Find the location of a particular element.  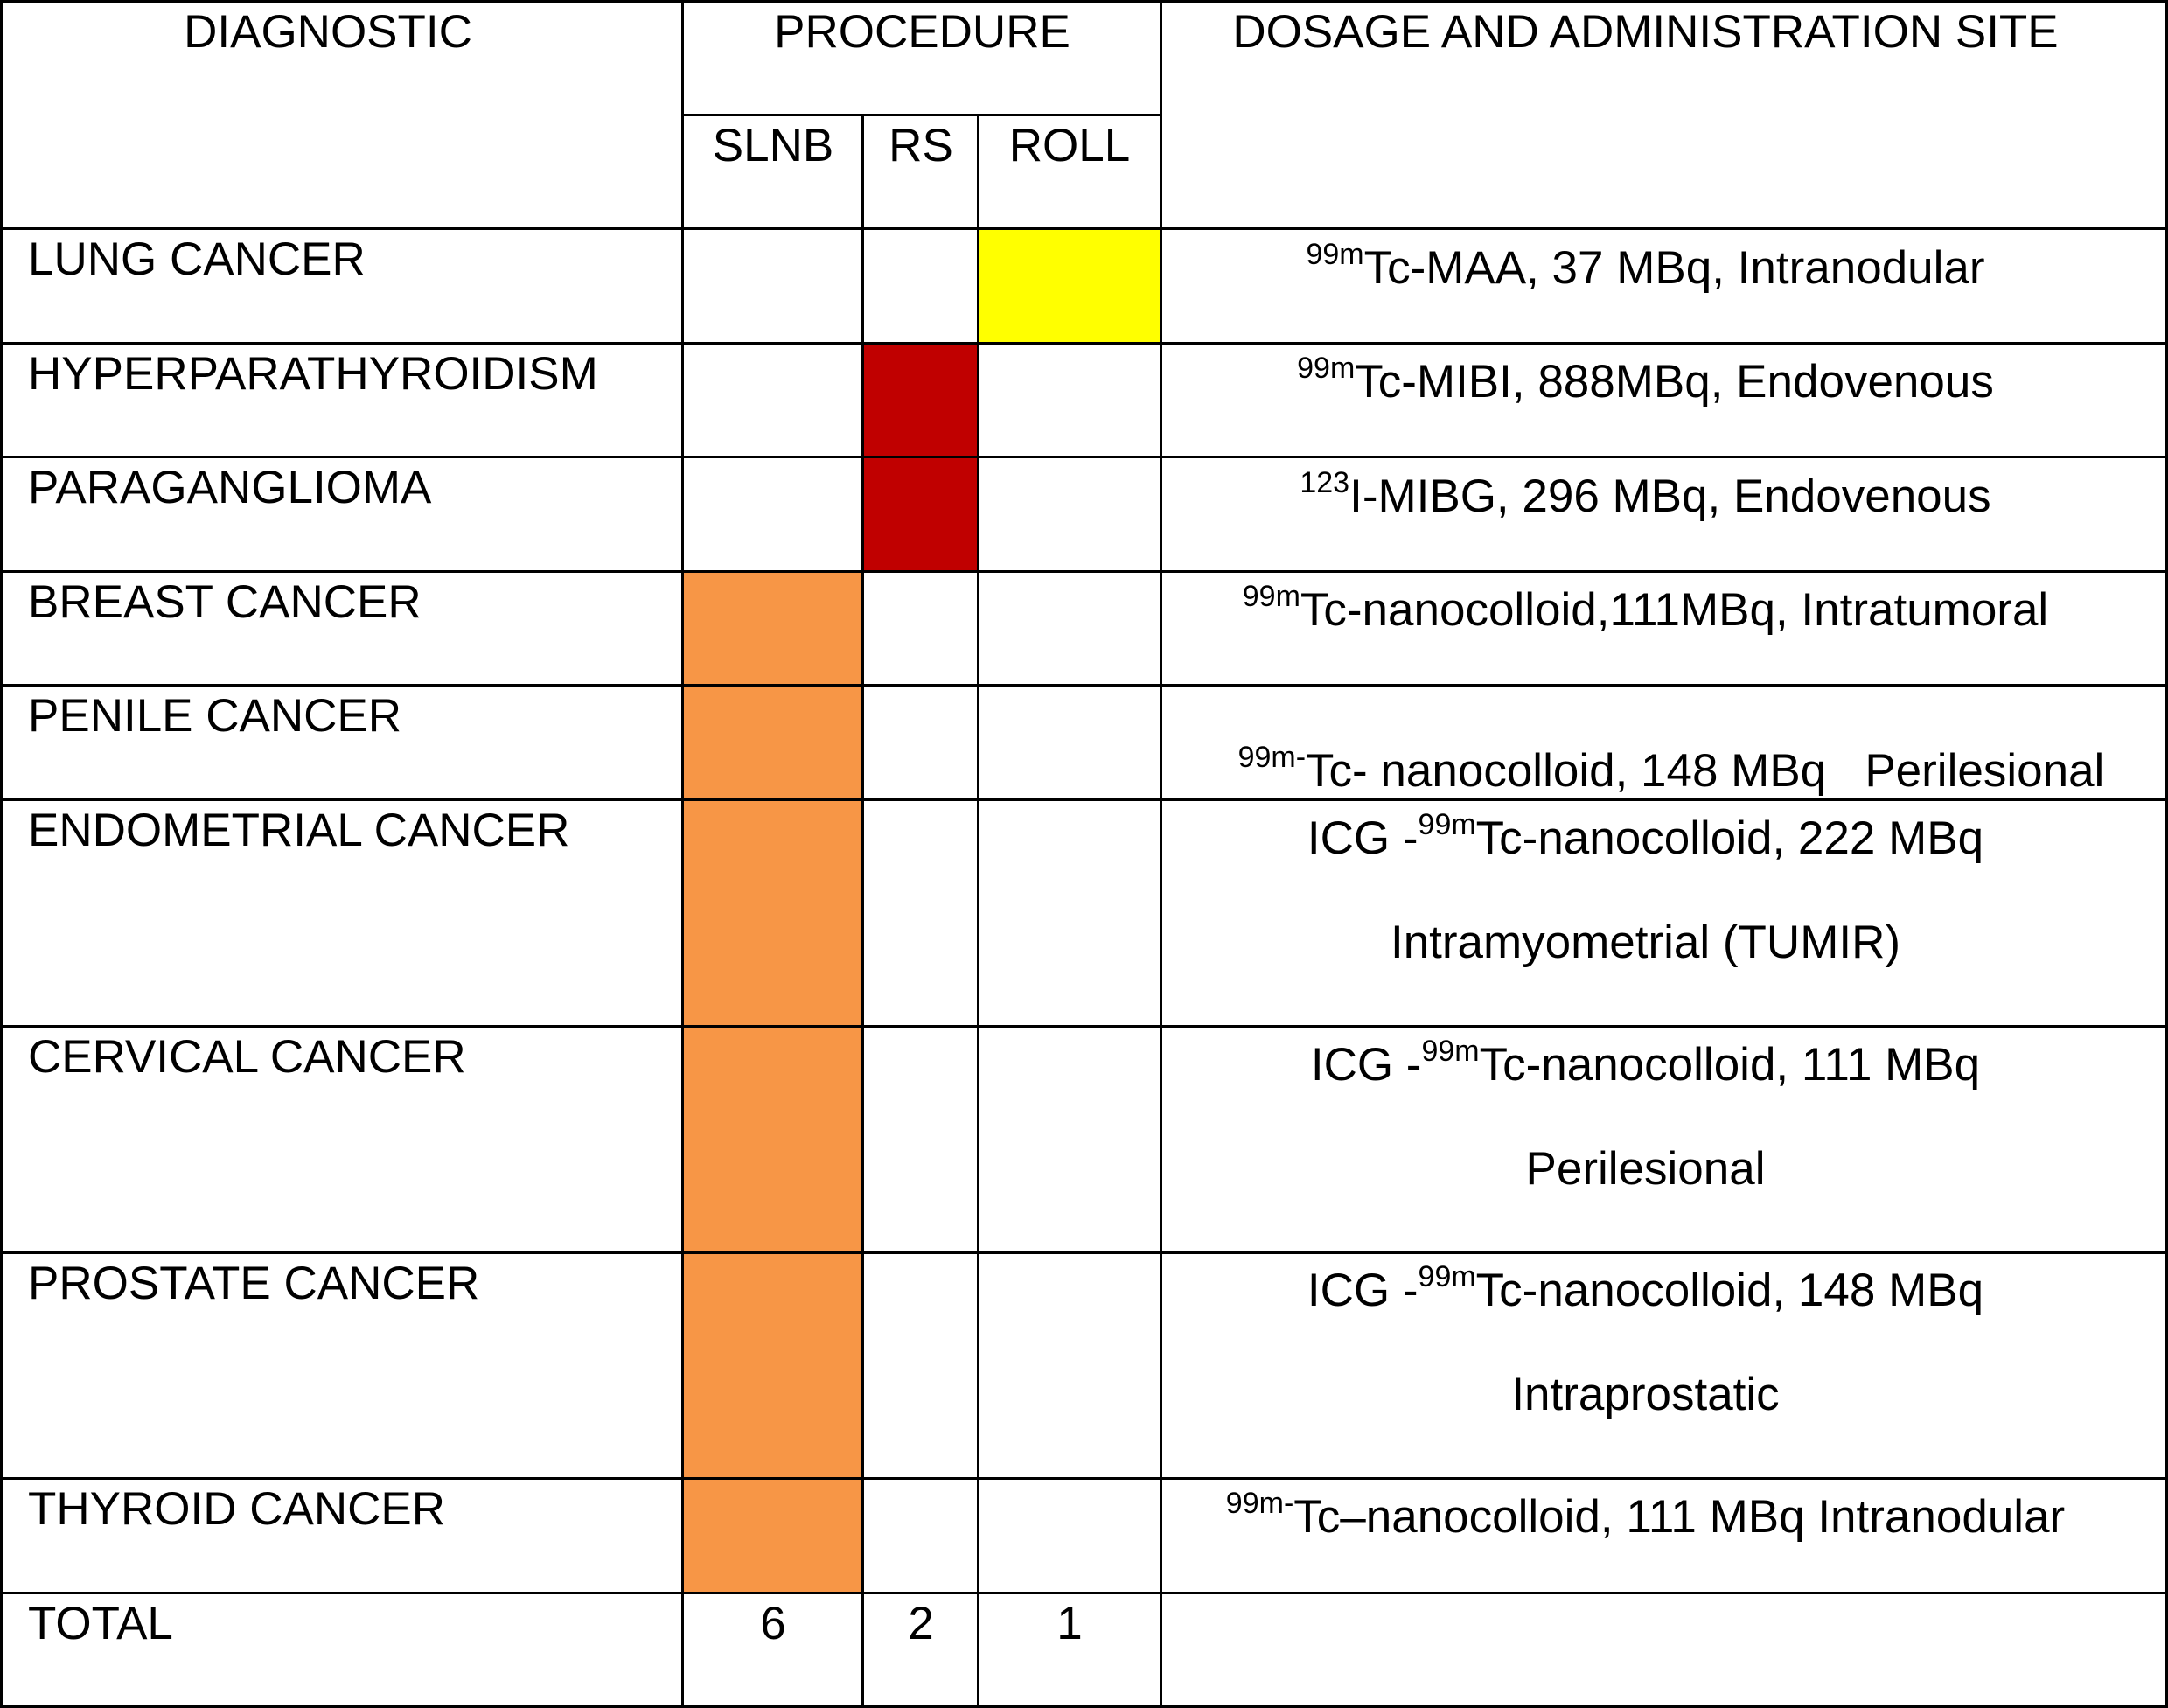

diagnostic-prostate: PROSTATE CANCER is located at coordinates (254, 1283).